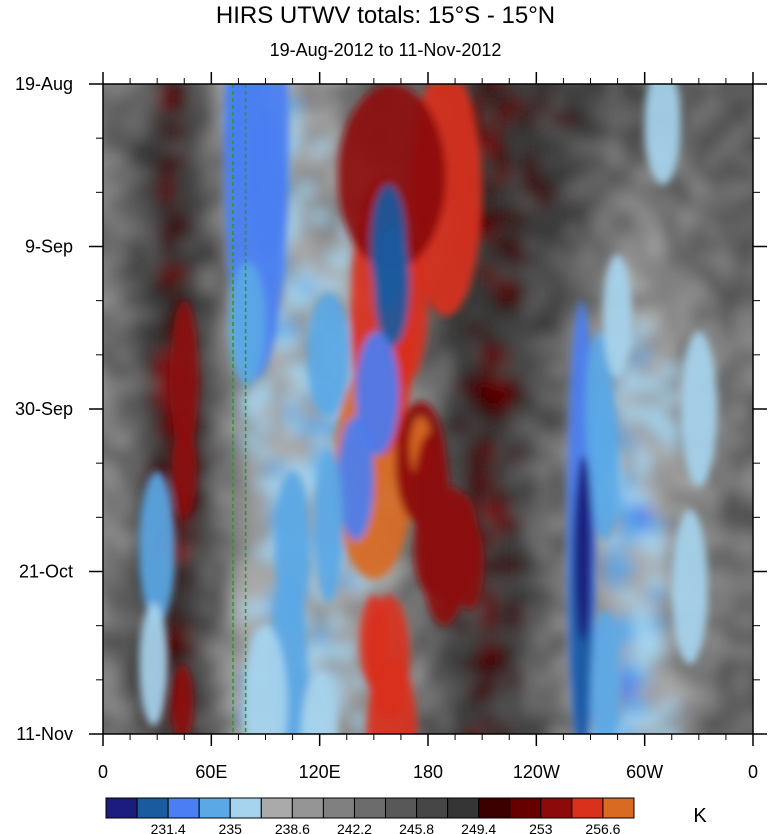  I want to click on x-tick-label: 180, so click(428, 772).